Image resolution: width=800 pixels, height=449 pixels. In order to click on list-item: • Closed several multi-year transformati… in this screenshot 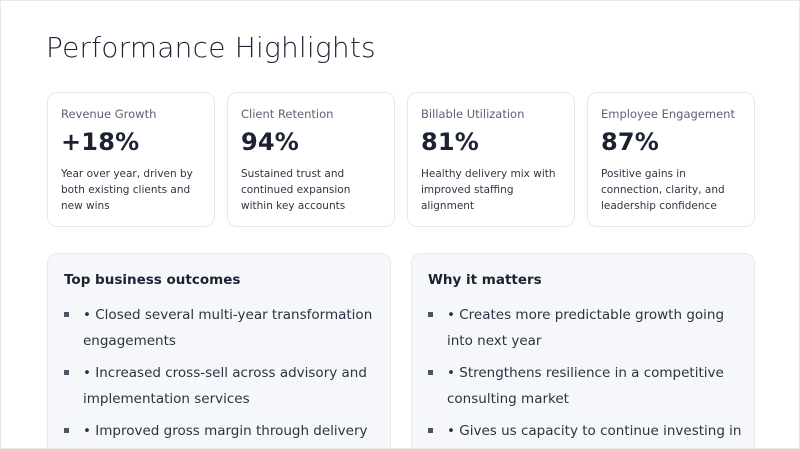, I will do `click(227, 328)`.